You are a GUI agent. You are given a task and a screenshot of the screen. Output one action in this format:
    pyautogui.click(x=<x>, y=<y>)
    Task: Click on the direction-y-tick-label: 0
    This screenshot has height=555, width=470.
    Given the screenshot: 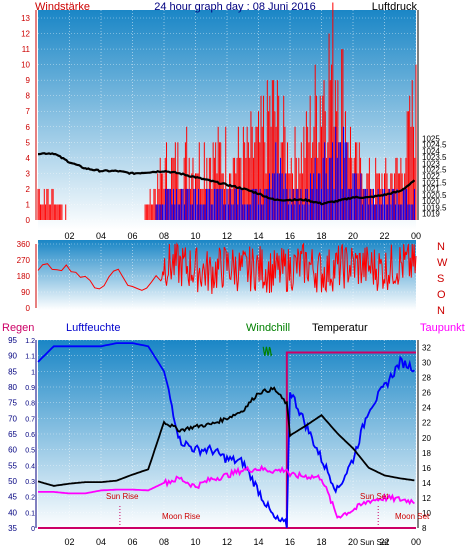 What is the action you would take?
    pyautogui.click(x=28, y=308)
    